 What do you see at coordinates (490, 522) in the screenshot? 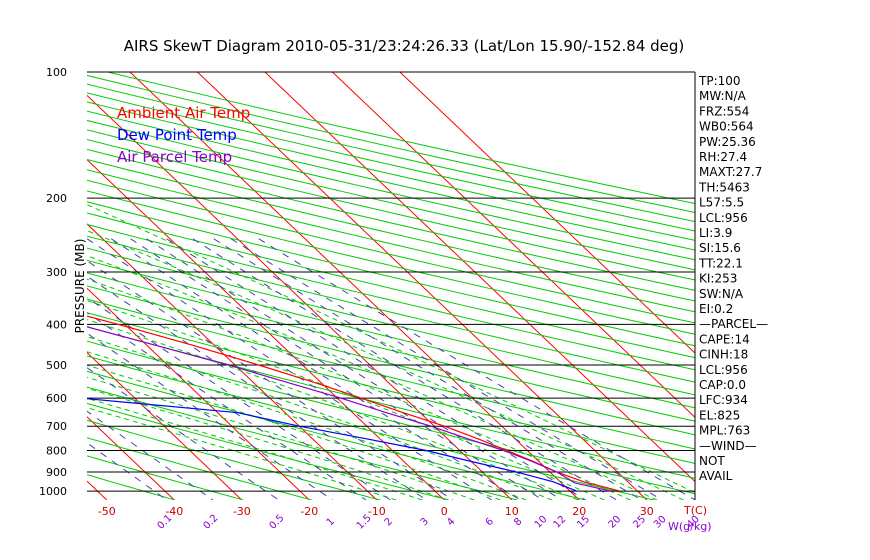
I see `mixing-ratio-label: 6` at bounding box center [490, 522].